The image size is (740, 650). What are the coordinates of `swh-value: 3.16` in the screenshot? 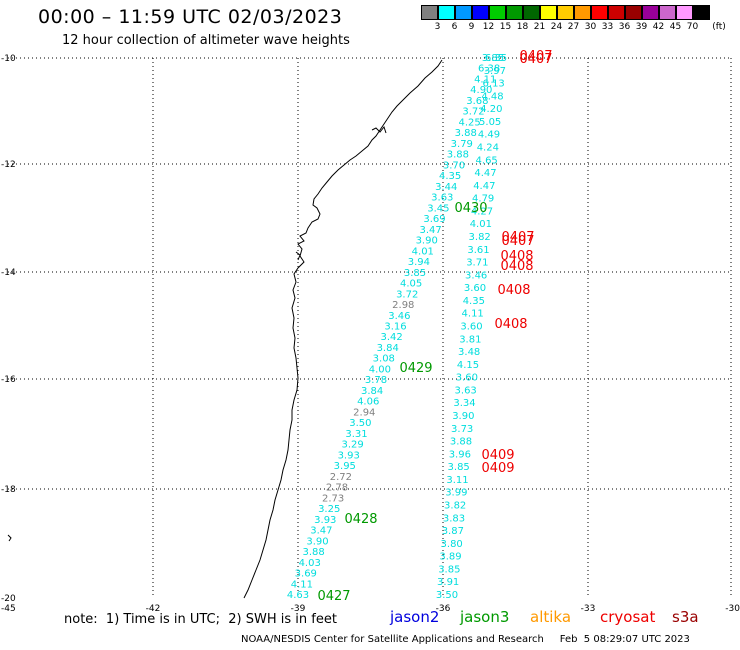 It's located at (395, 327).